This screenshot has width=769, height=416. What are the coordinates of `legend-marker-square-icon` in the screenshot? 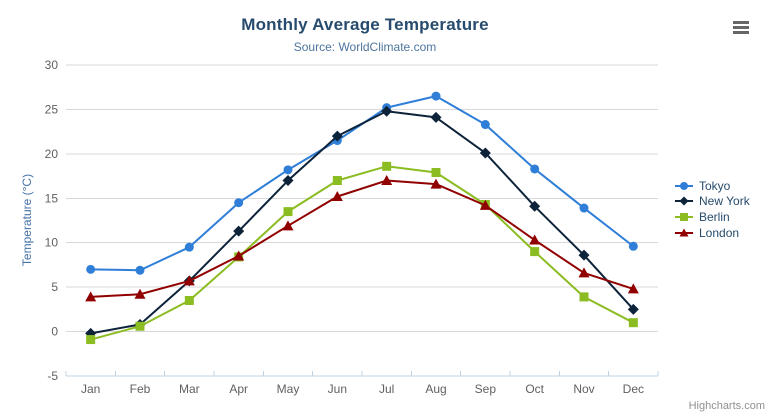 It's located at (684, 216).